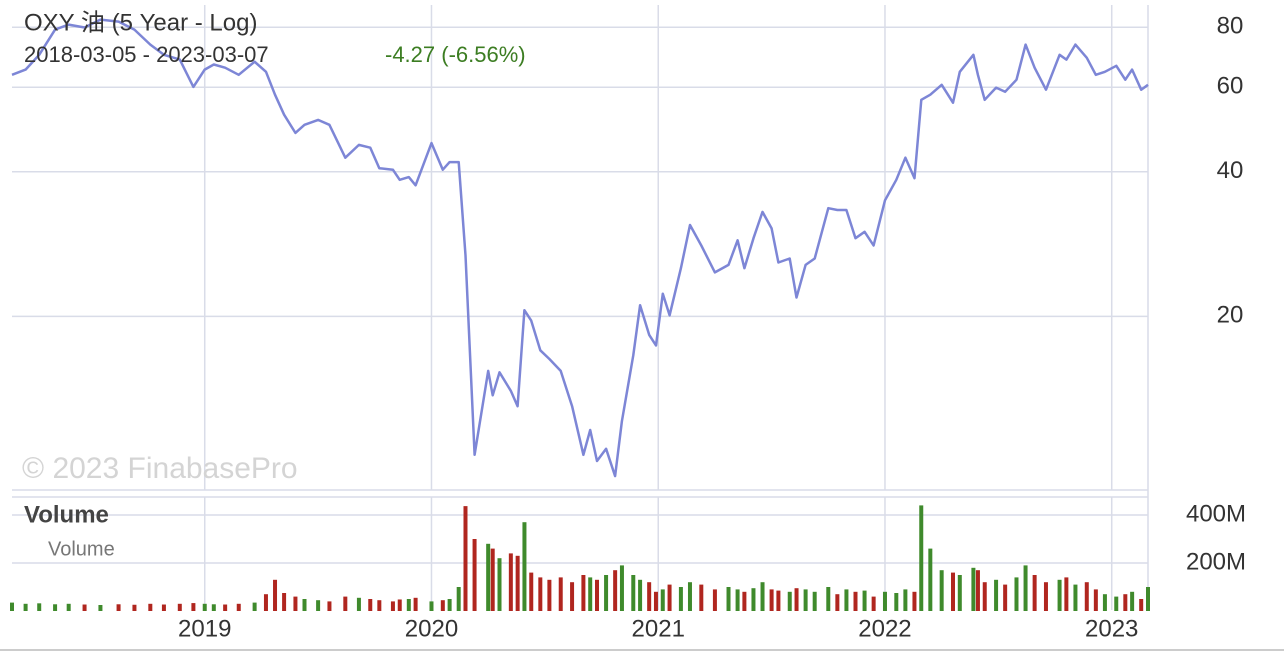  Describe the element at coordinates (140, 22) in the screenshot. I see `chart-title: OXY 油 (5 Year - Log)` at that location.